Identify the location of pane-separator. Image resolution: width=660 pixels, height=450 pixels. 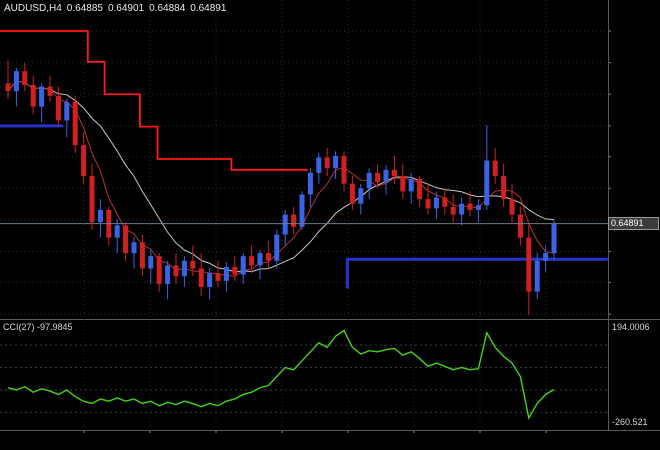
(330, 319).